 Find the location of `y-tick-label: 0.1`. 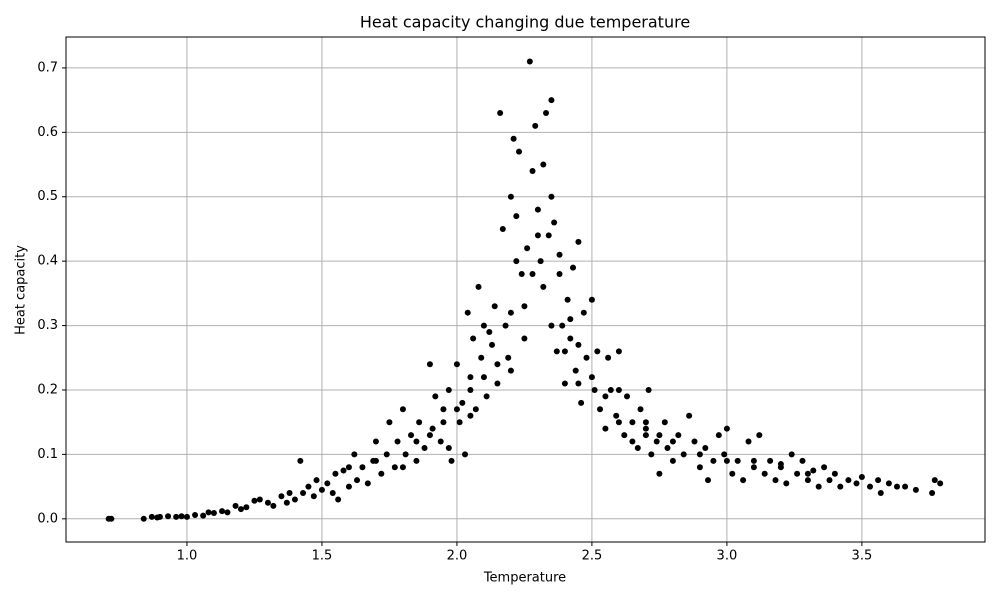

y-tick-label: 0.1 is located at coordinates (47, 454).